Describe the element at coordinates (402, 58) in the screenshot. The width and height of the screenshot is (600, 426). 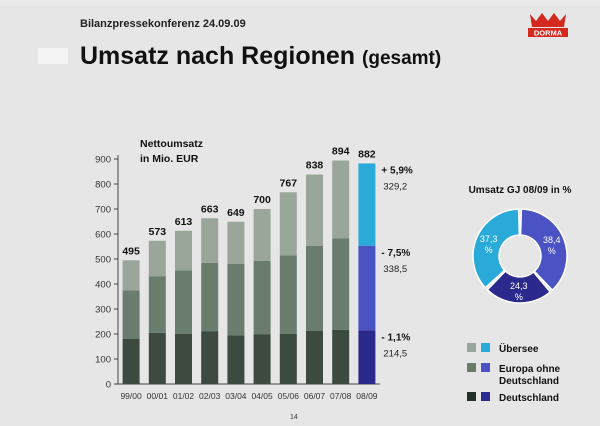
I see `title-sub: (gesamt)` at that location.